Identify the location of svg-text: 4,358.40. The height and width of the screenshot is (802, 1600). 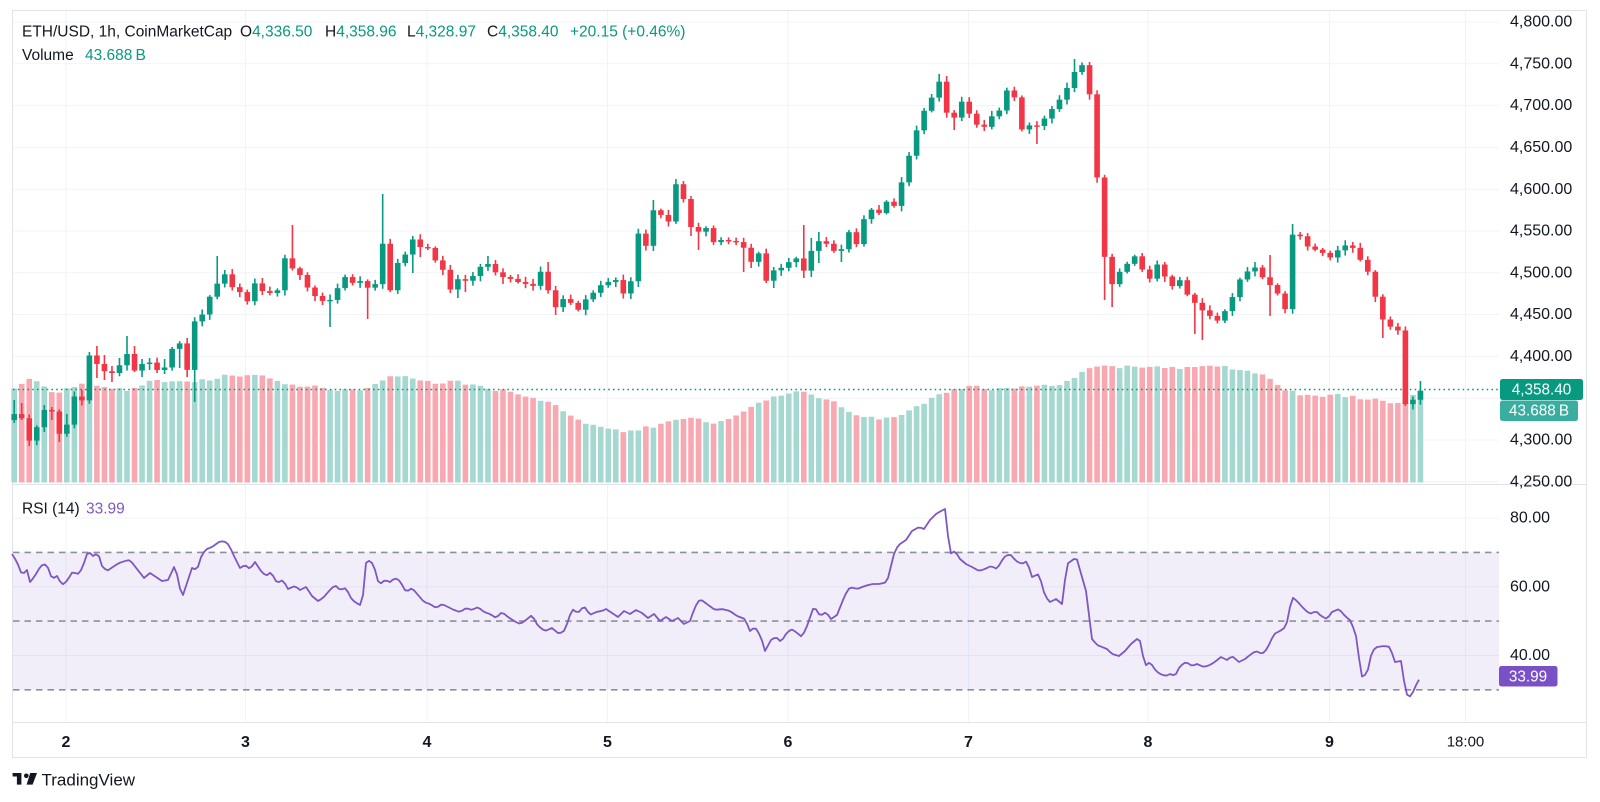
(1542, 390).